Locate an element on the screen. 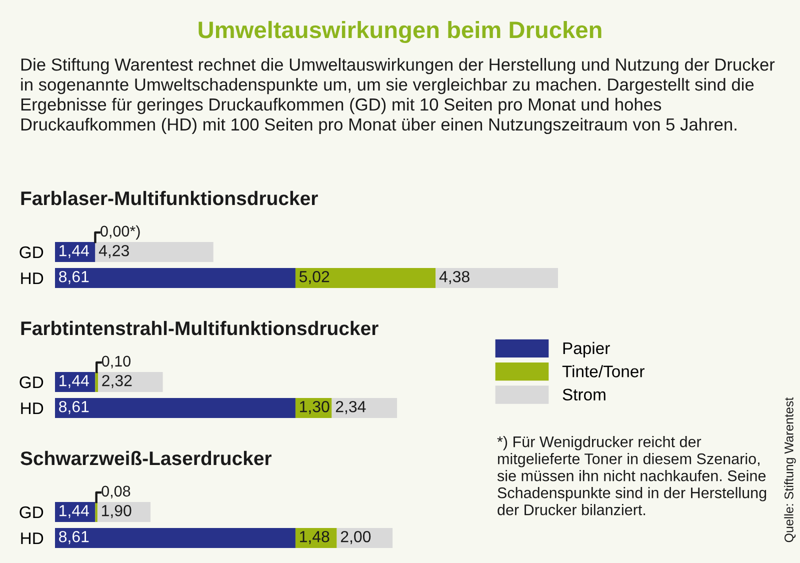 The width and height of the screenshot is (800, 563). text: Umweltauswirkungen beim Drucken is located at coordinates (400, 32).